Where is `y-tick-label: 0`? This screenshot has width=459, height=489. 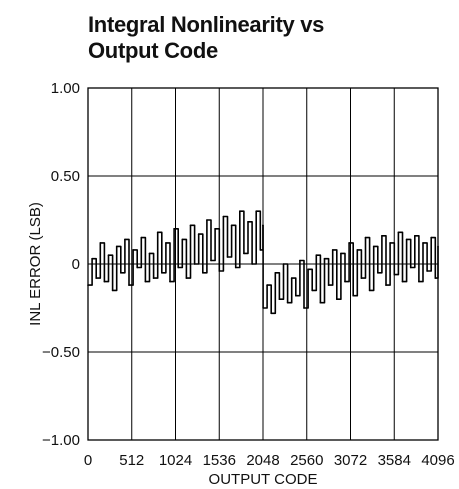 y-tick-label: 0 is located at coordinates (76, 264).